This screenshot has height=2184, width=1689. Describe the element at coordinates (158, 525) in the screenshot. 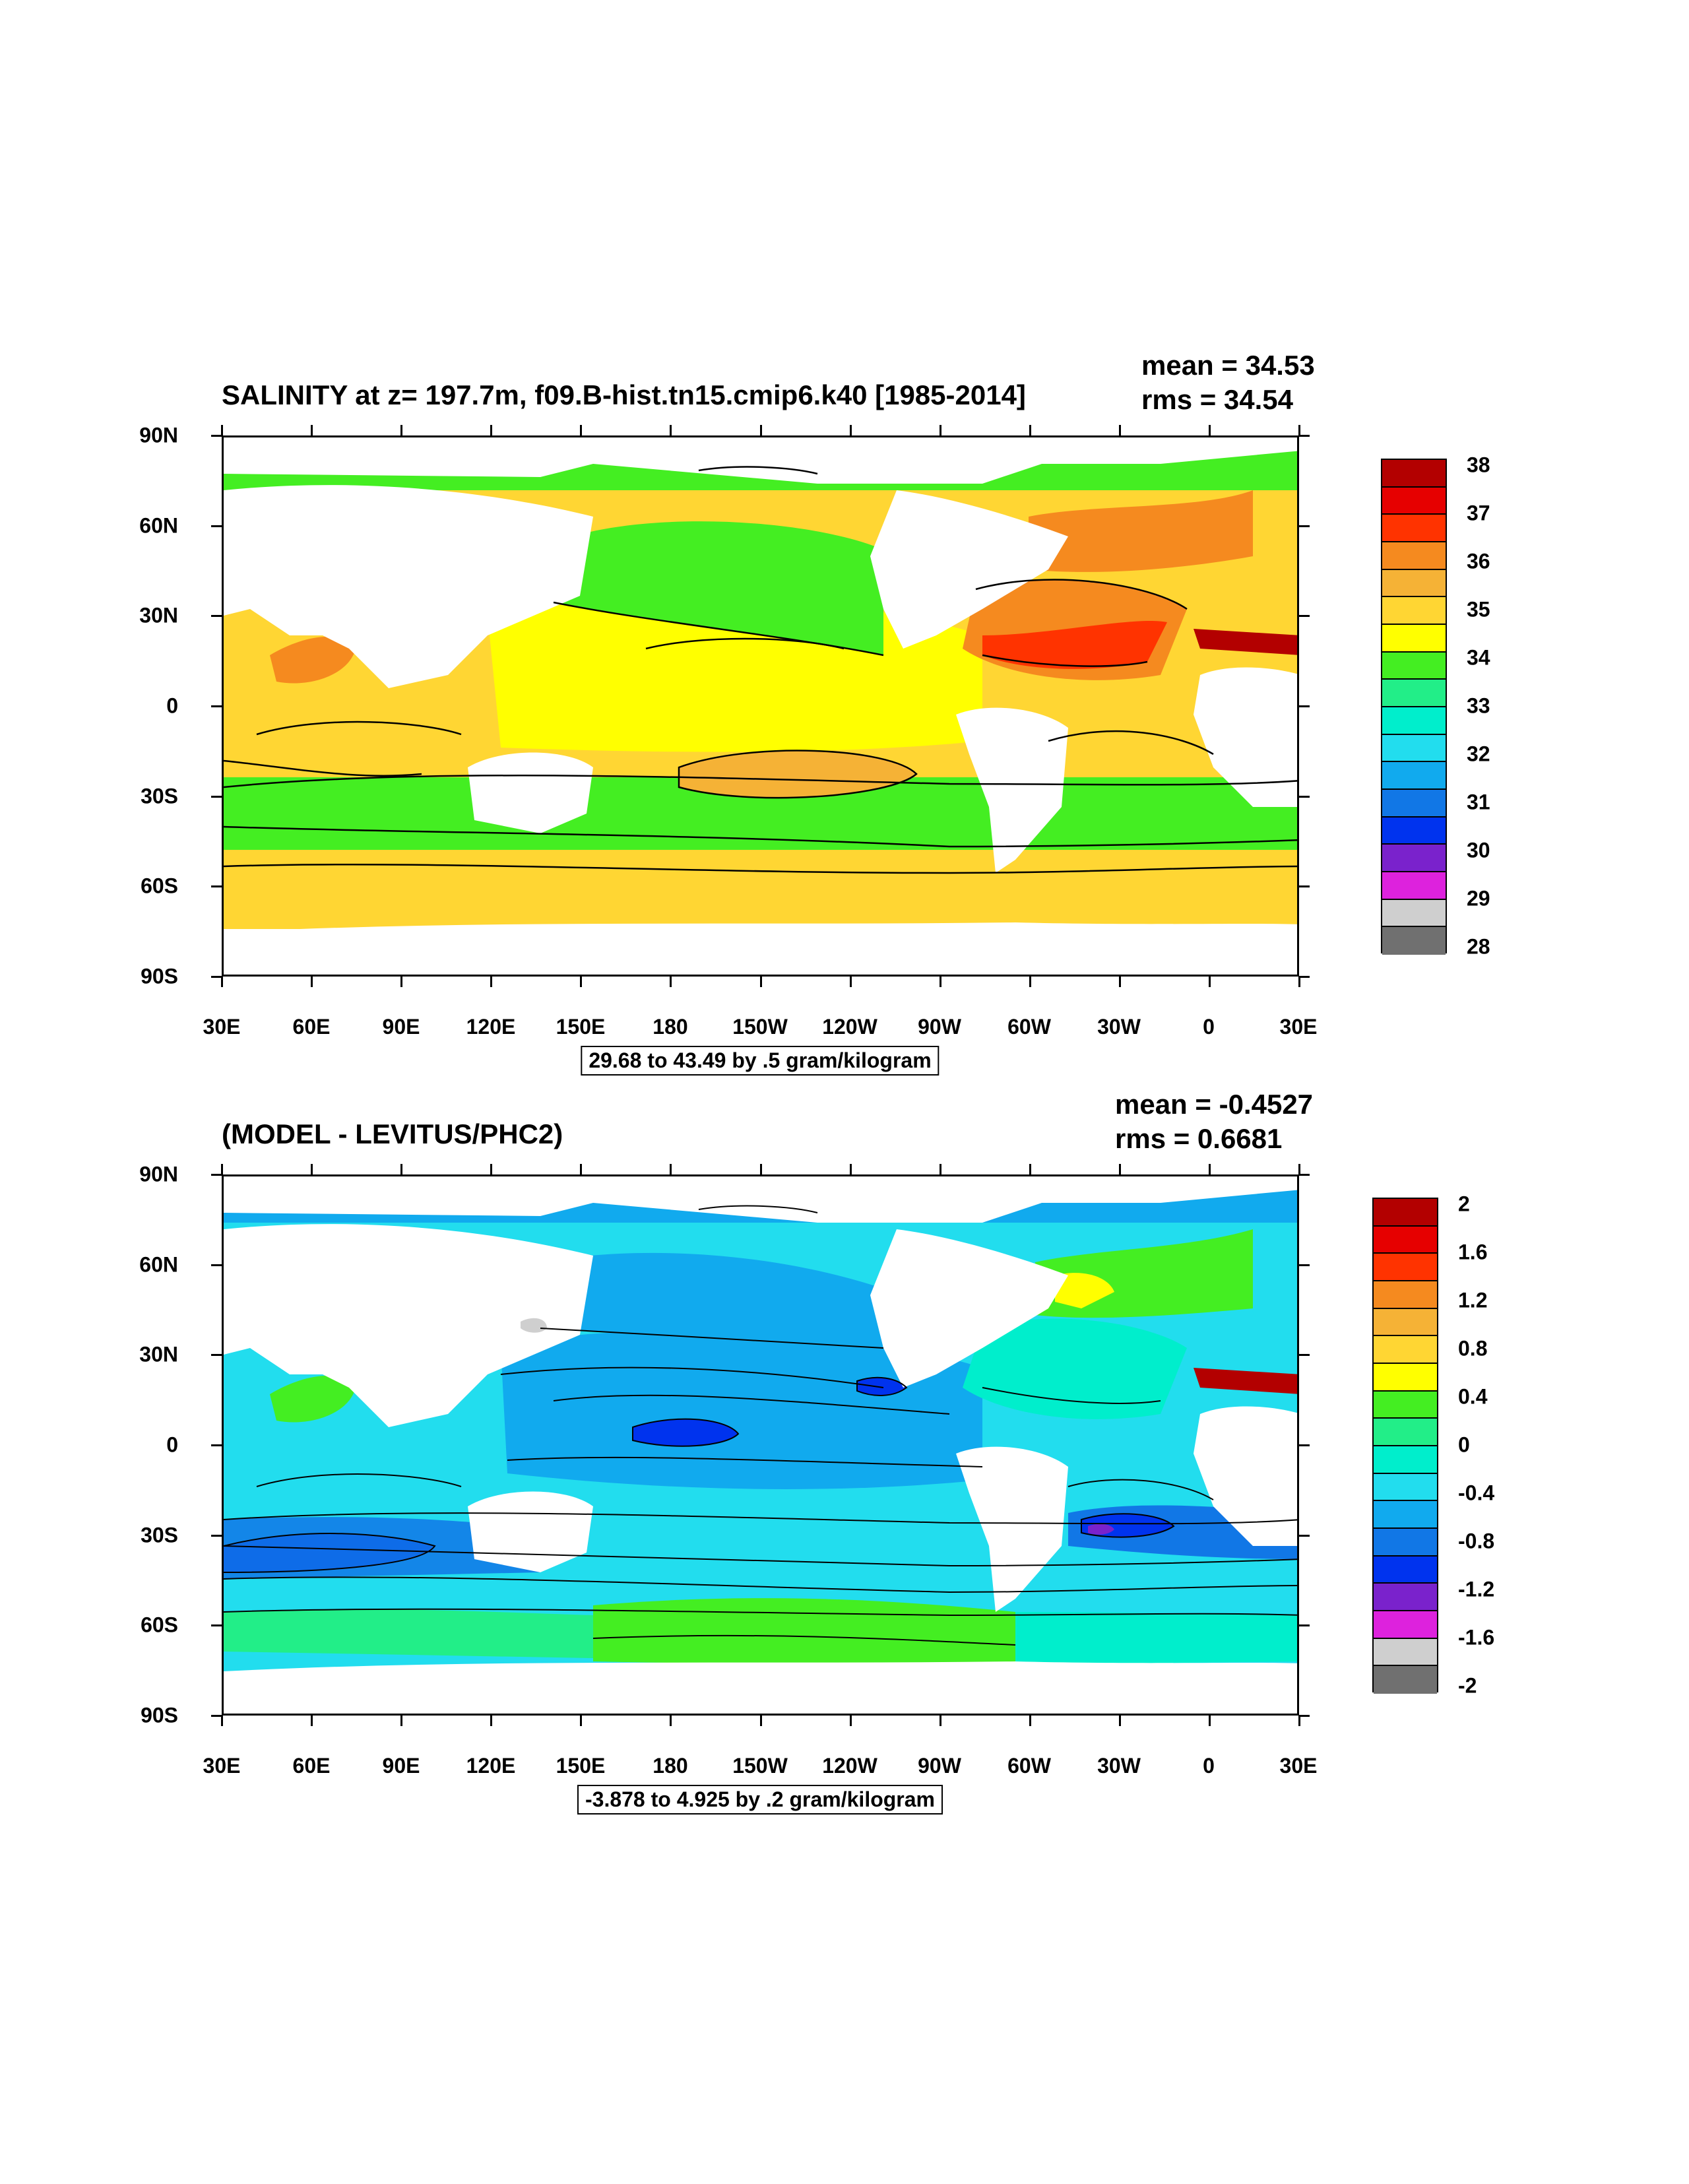

I see `lat-label-60n: 60N` at that location.